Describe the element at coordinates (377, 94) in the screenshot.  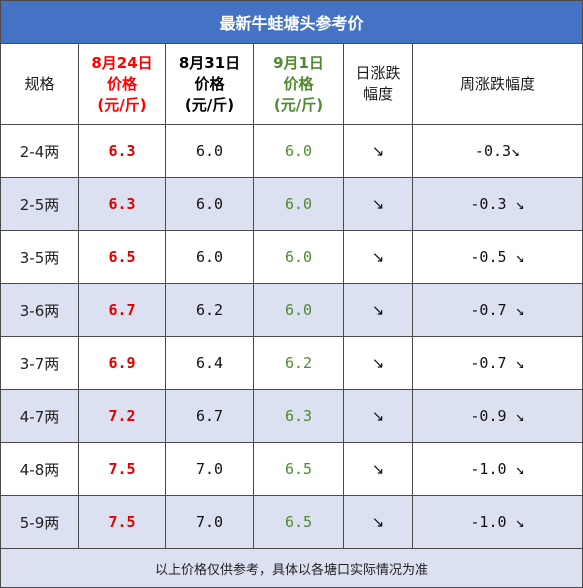
I see `header-daily-line2: 幅度` at that location.